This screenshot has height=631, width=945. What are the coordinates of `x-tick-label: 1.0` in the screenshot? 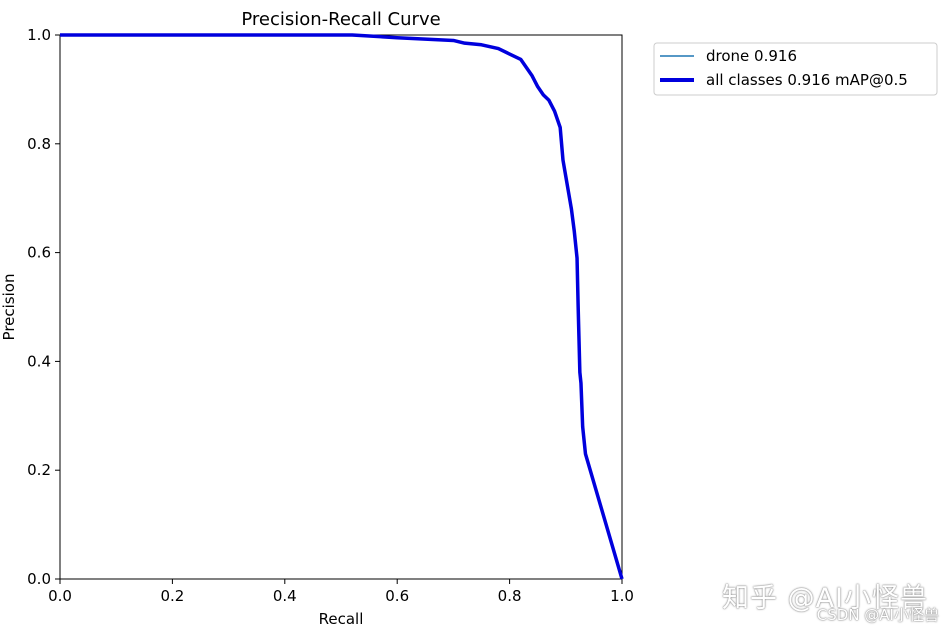 It's located at (622, 596).